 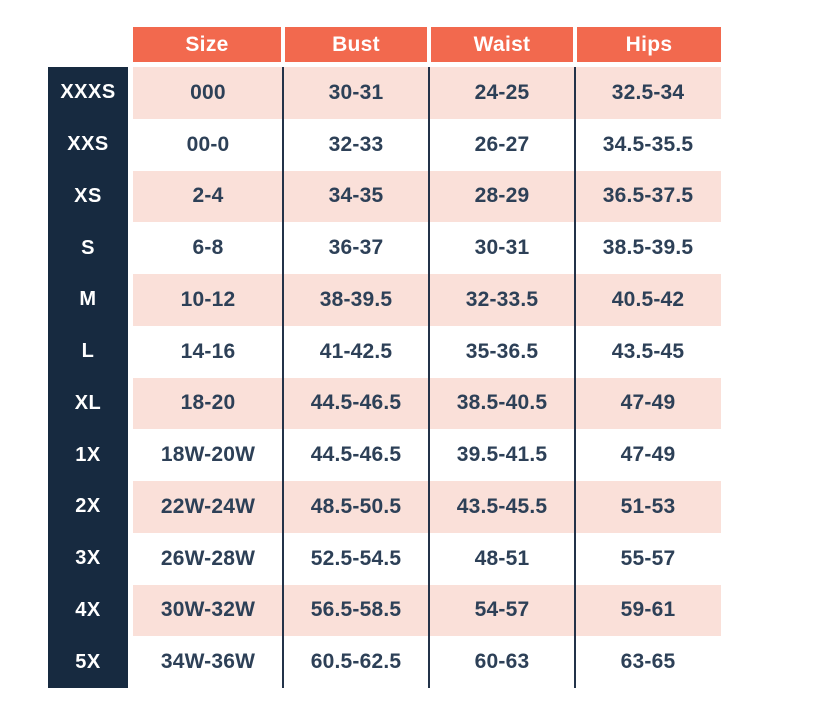 I want to click on table-row: 00-0 32-33 26-27 34.5-35.5, so click(x=427, y=144).